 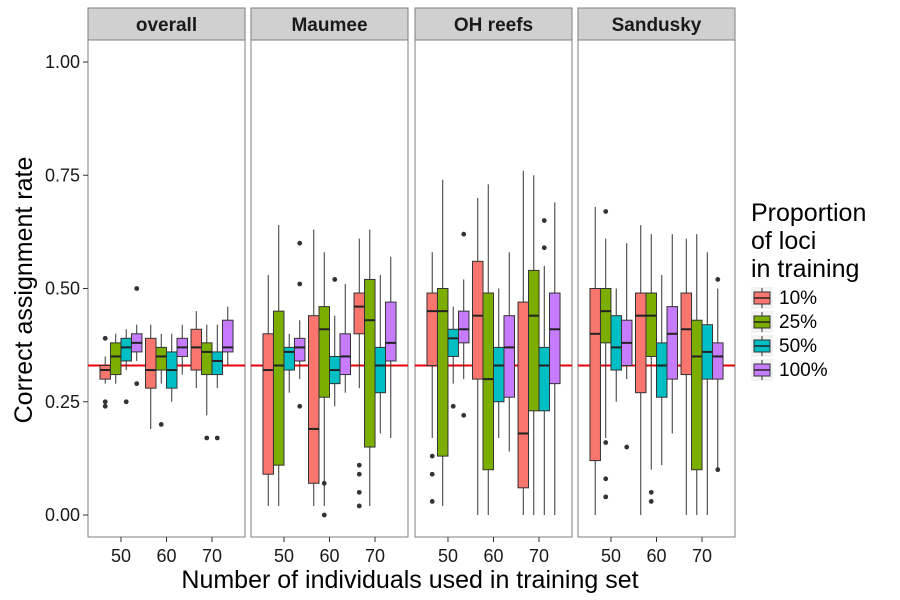 I want to click on facet-strip-label: Sandusky, so click(x=657, y=25).